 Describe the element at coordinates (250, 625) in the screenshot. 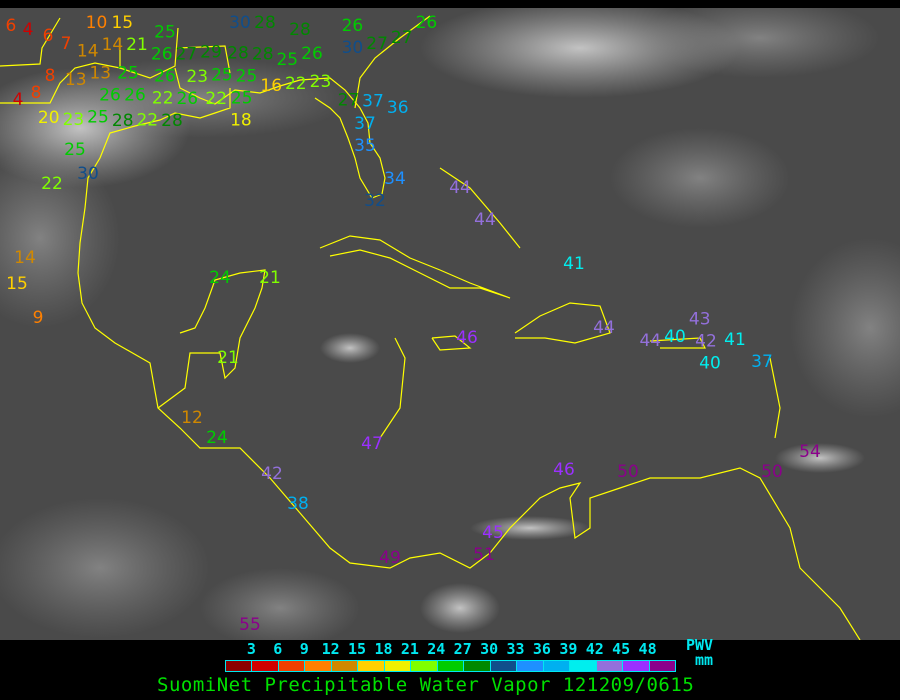

I see `station-pwv-value: 55` at that location.